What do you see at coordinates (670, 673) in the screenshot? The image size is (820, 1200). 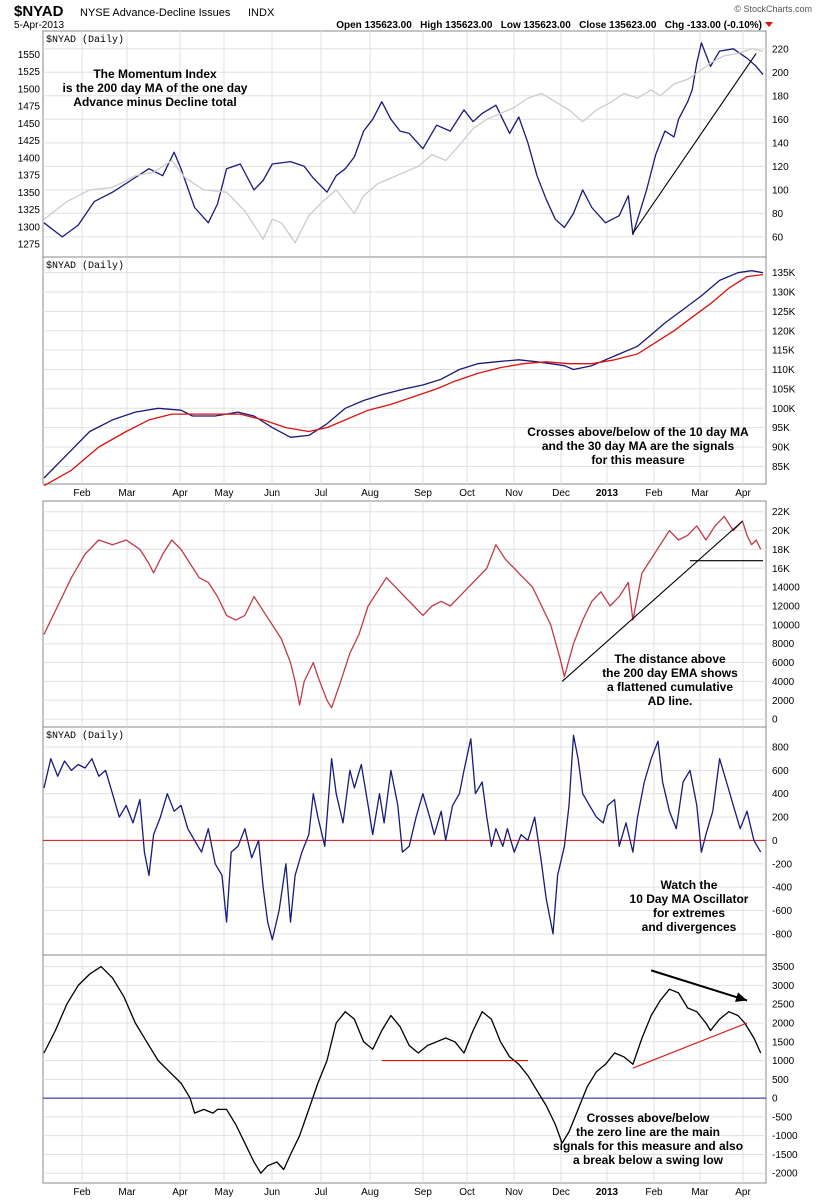 I see `annotation-text: the 200 day EMA shows` at bounding box center [670, 673].